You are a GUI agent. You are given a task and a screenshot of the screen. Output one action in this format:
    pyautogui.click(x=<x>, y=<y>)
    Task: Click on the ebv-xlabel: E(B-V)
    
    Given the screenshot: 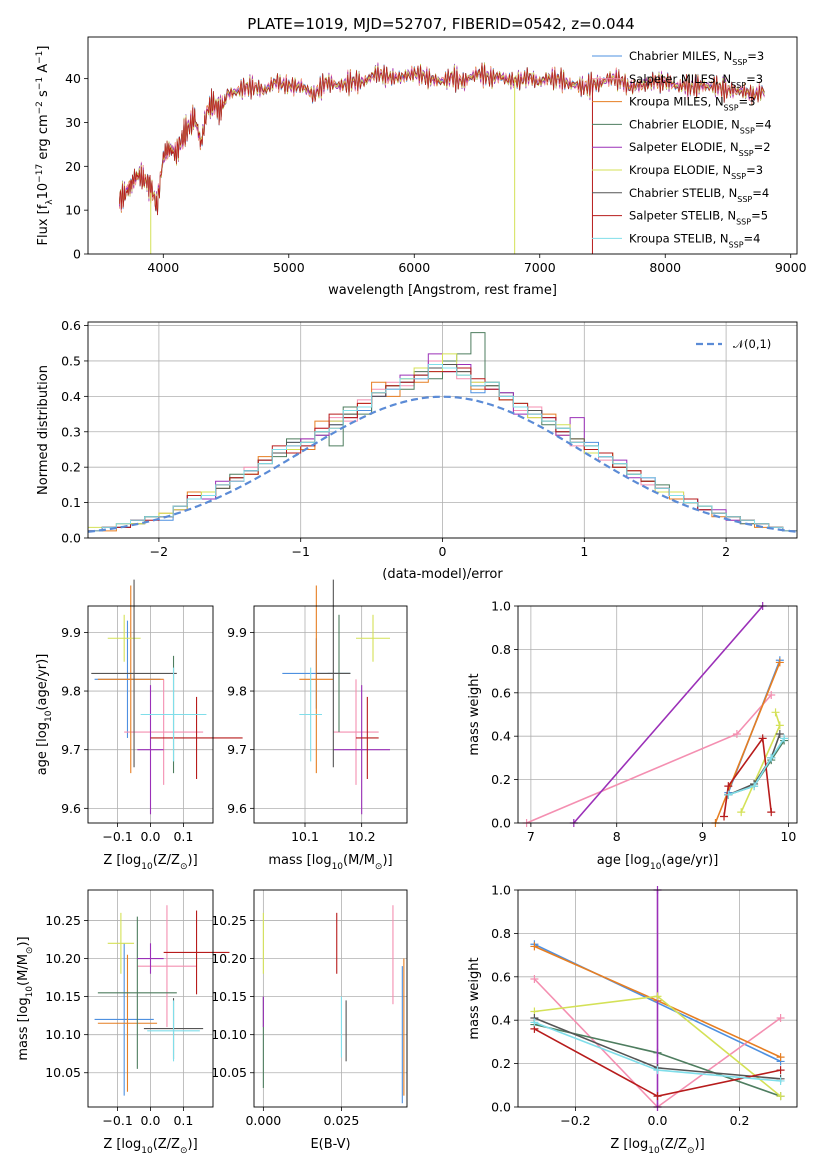 What is the action you would take?
    pyautogui.click(x=330, y=1144)
    